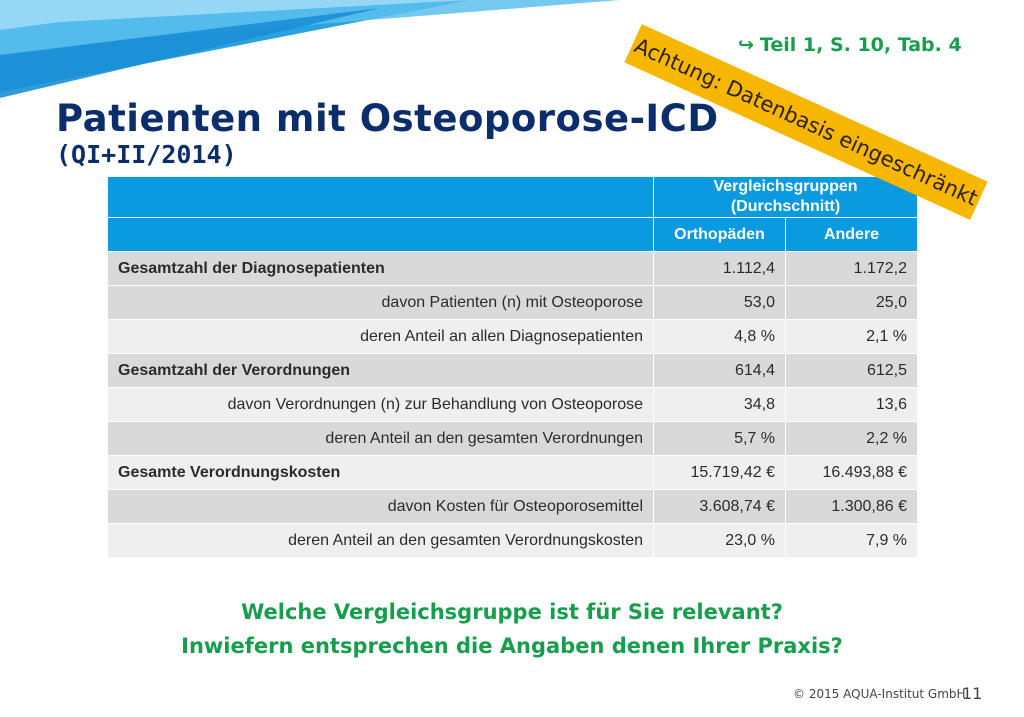 The height and width of the screenshot is (717, 1024). What do you see at coordinates (851, 370) in the screenshot?
I see `value-andere: 612,5` at bounding box center [851, 370].